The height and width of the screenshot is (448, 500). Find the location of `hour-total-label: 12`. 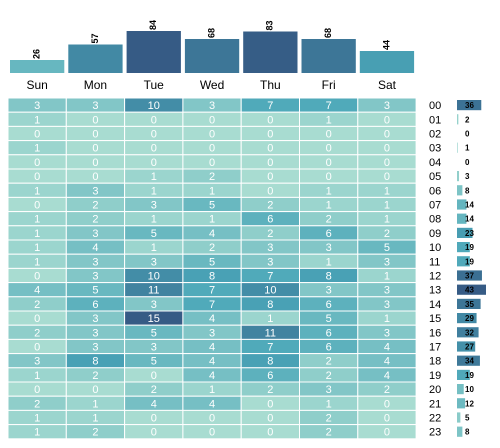

hour-total-label: 12 is located at coordinates (469, 403).